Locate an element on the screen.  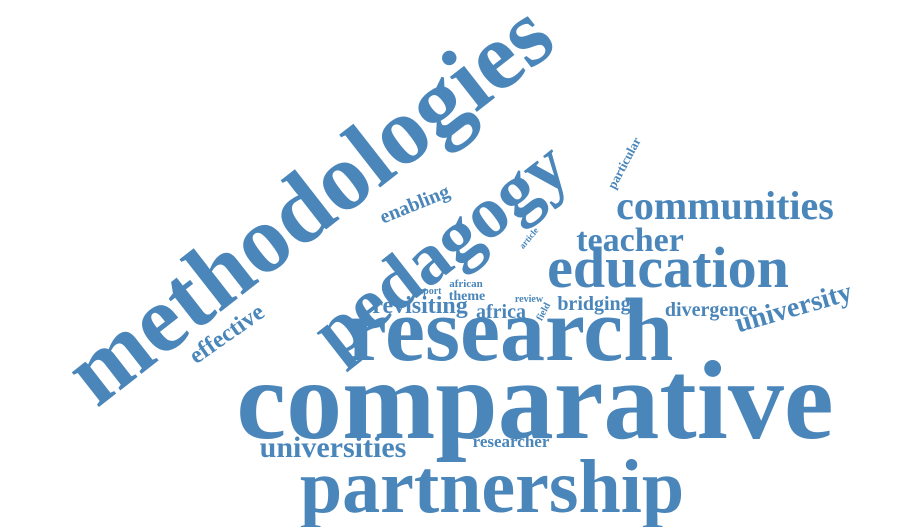
word-communities: communities is located at coordinates (725, 205).